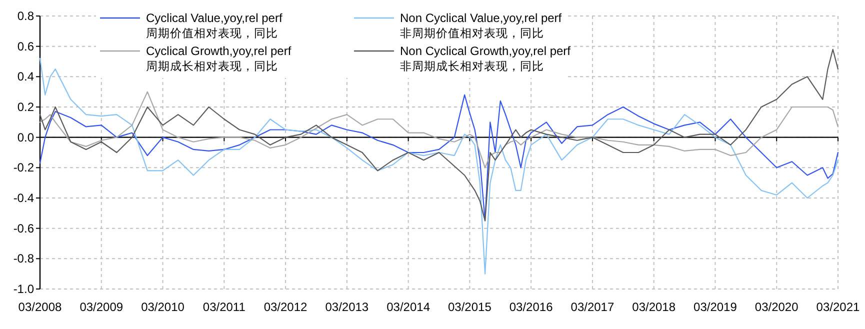 The width and height of the screenshot is (865, 329). What do you see at coordinates (286, 307) in the screenshot?
I see `x-tick-label: 03/2012` at bounding box center [286, 307].